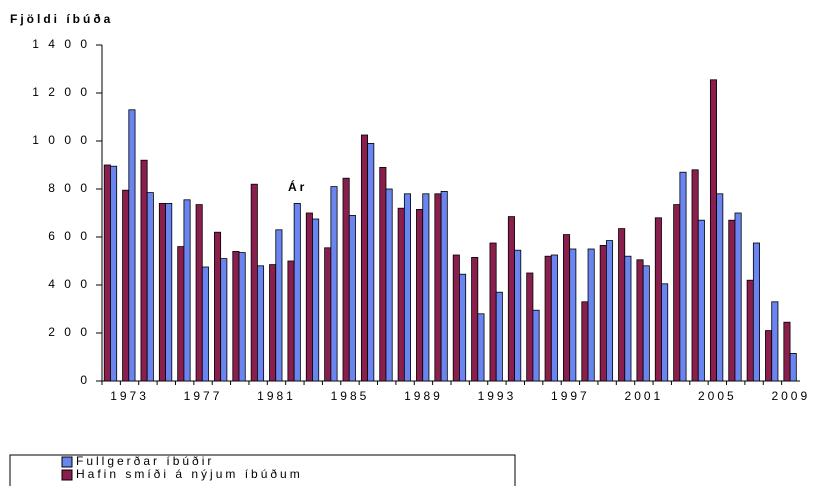 Image resolution: width=816 pixels, height=486 pixels. Describe the element at coordinates (570, 396) in the screenshot. I see `x-tick-label: 1997` at that location.